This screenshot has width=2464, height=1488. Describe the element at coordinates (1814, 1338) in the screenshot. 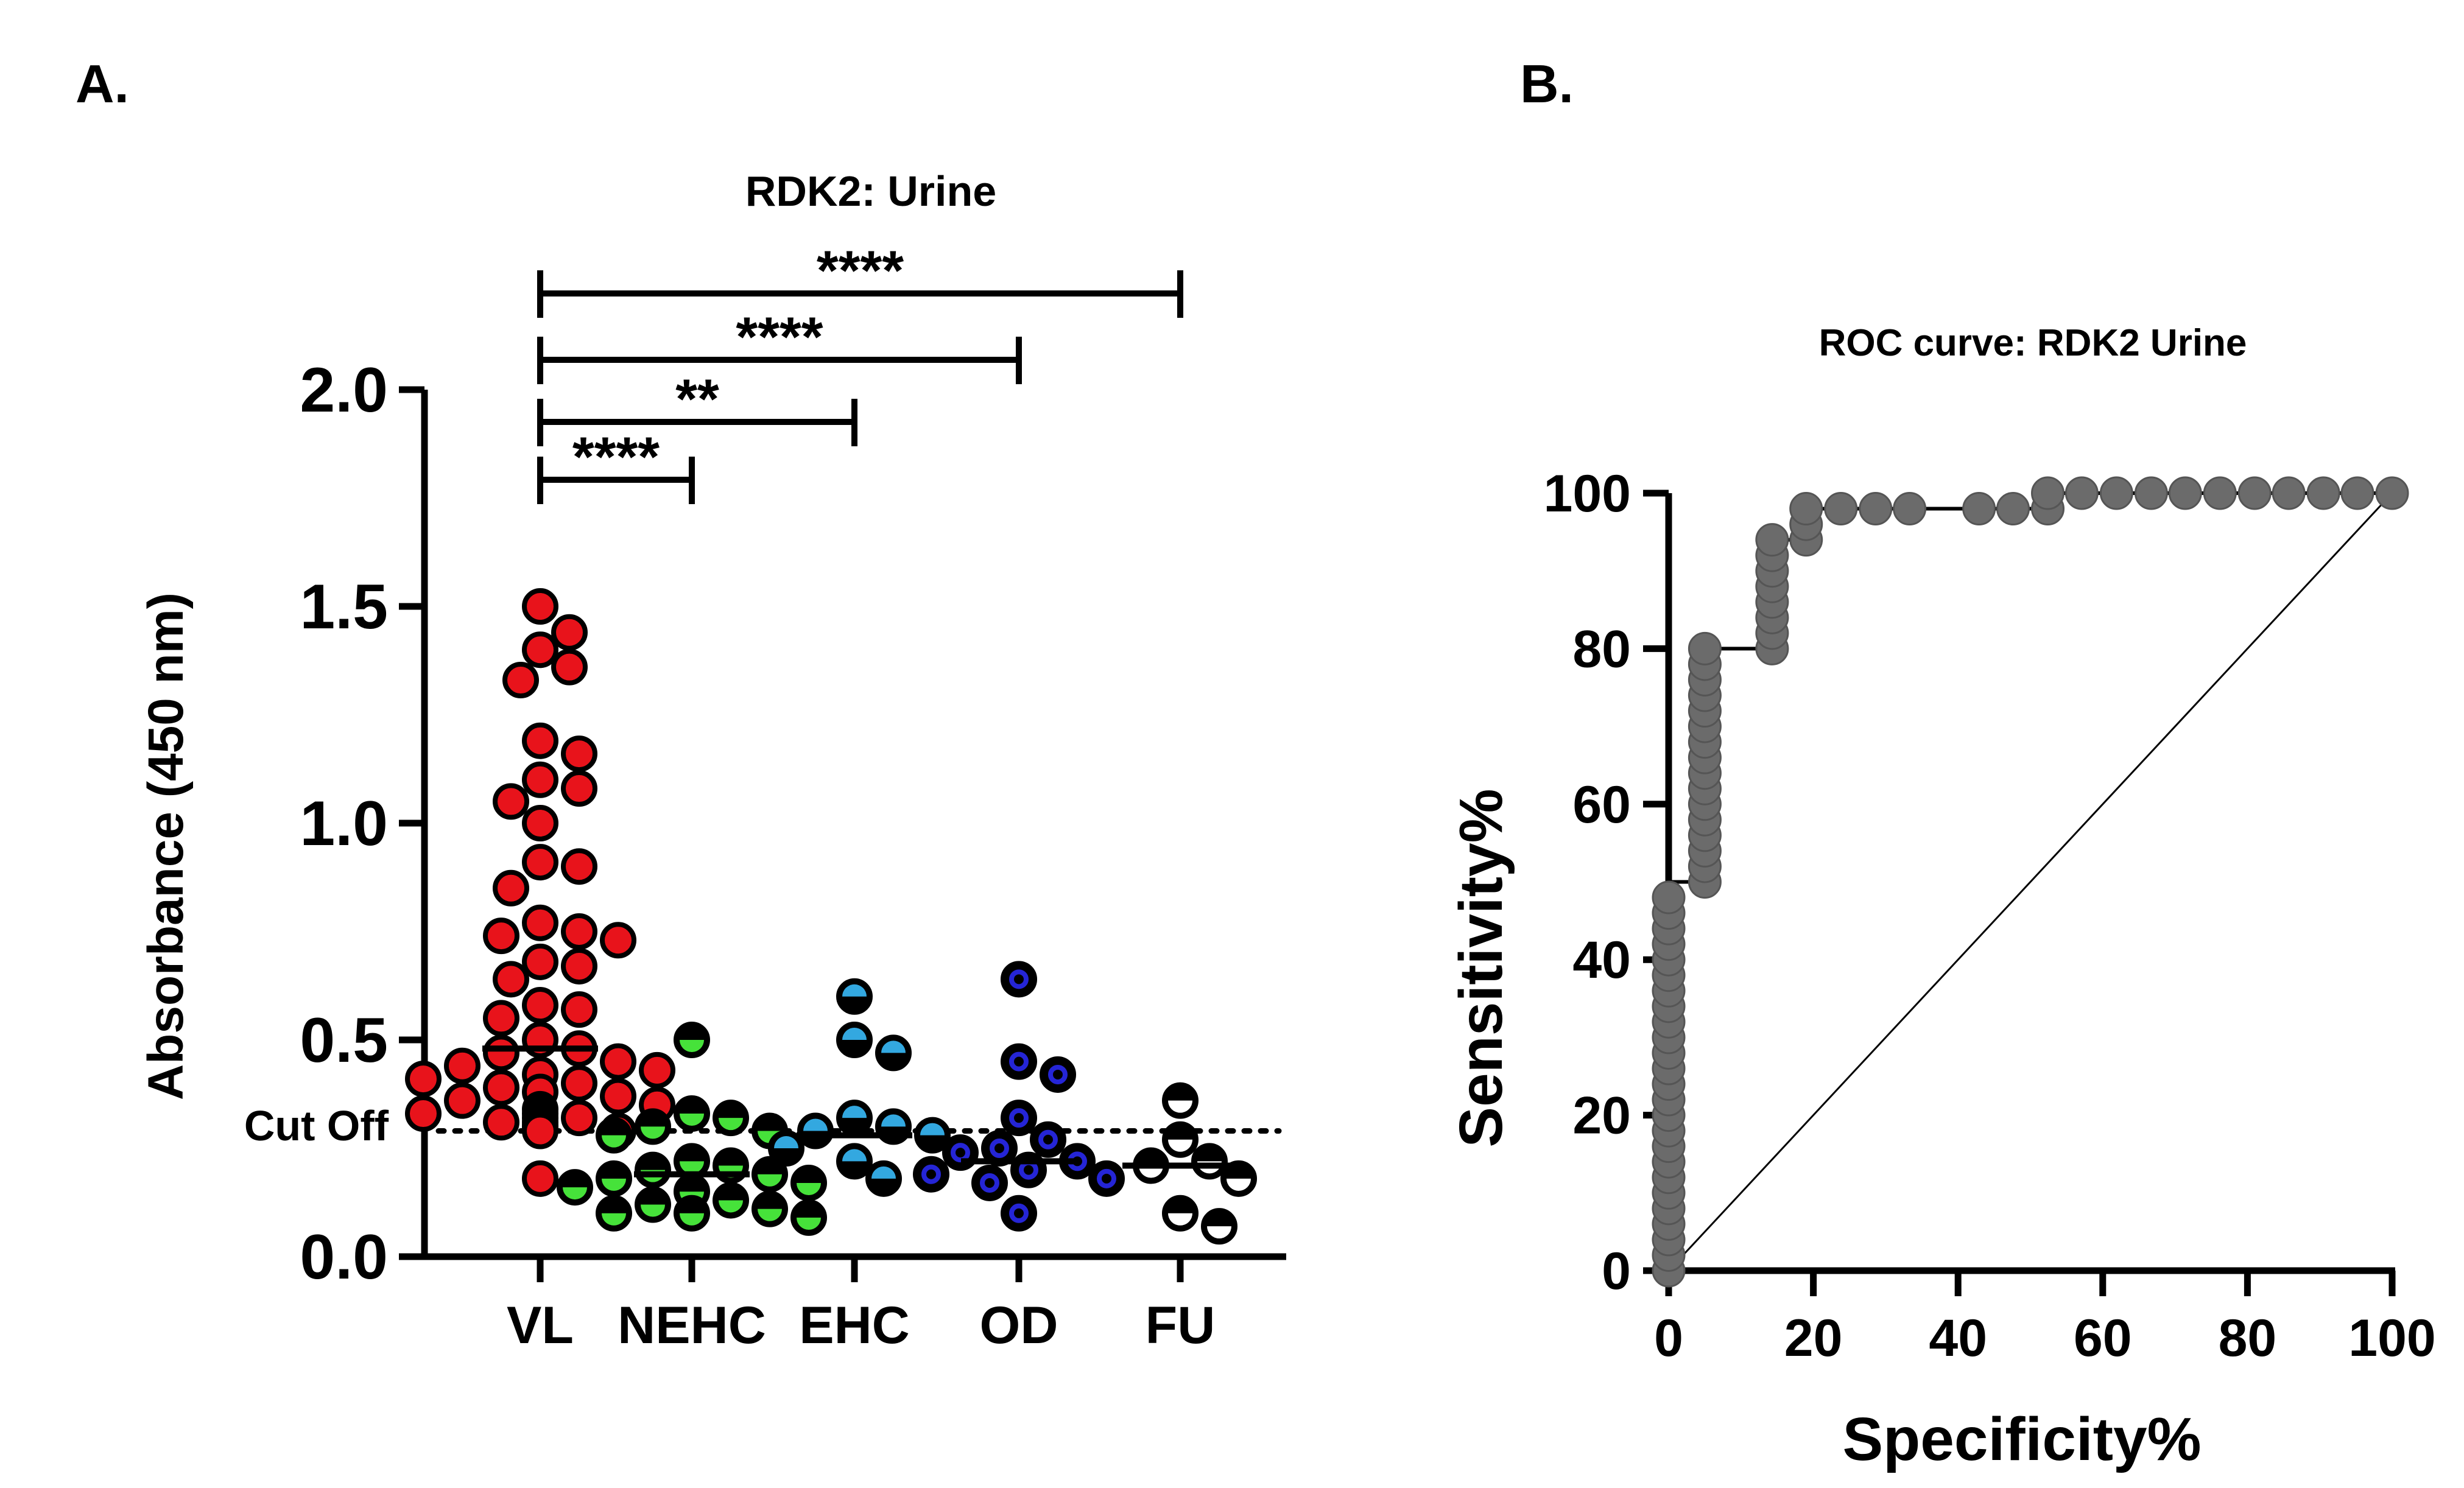

I see `chart-b-xtick-label: 20` at that location.